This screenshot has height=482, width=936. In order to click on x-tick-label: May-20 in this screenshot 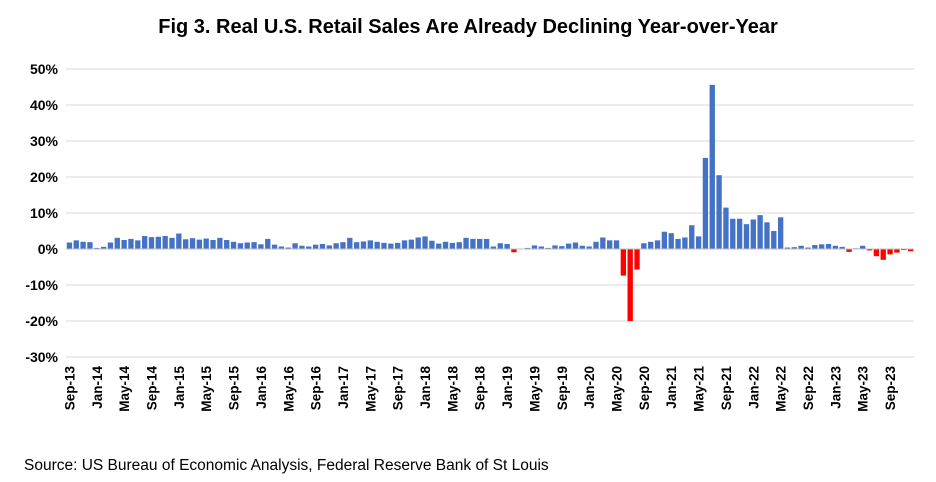, I will do `click(617, 389)`.